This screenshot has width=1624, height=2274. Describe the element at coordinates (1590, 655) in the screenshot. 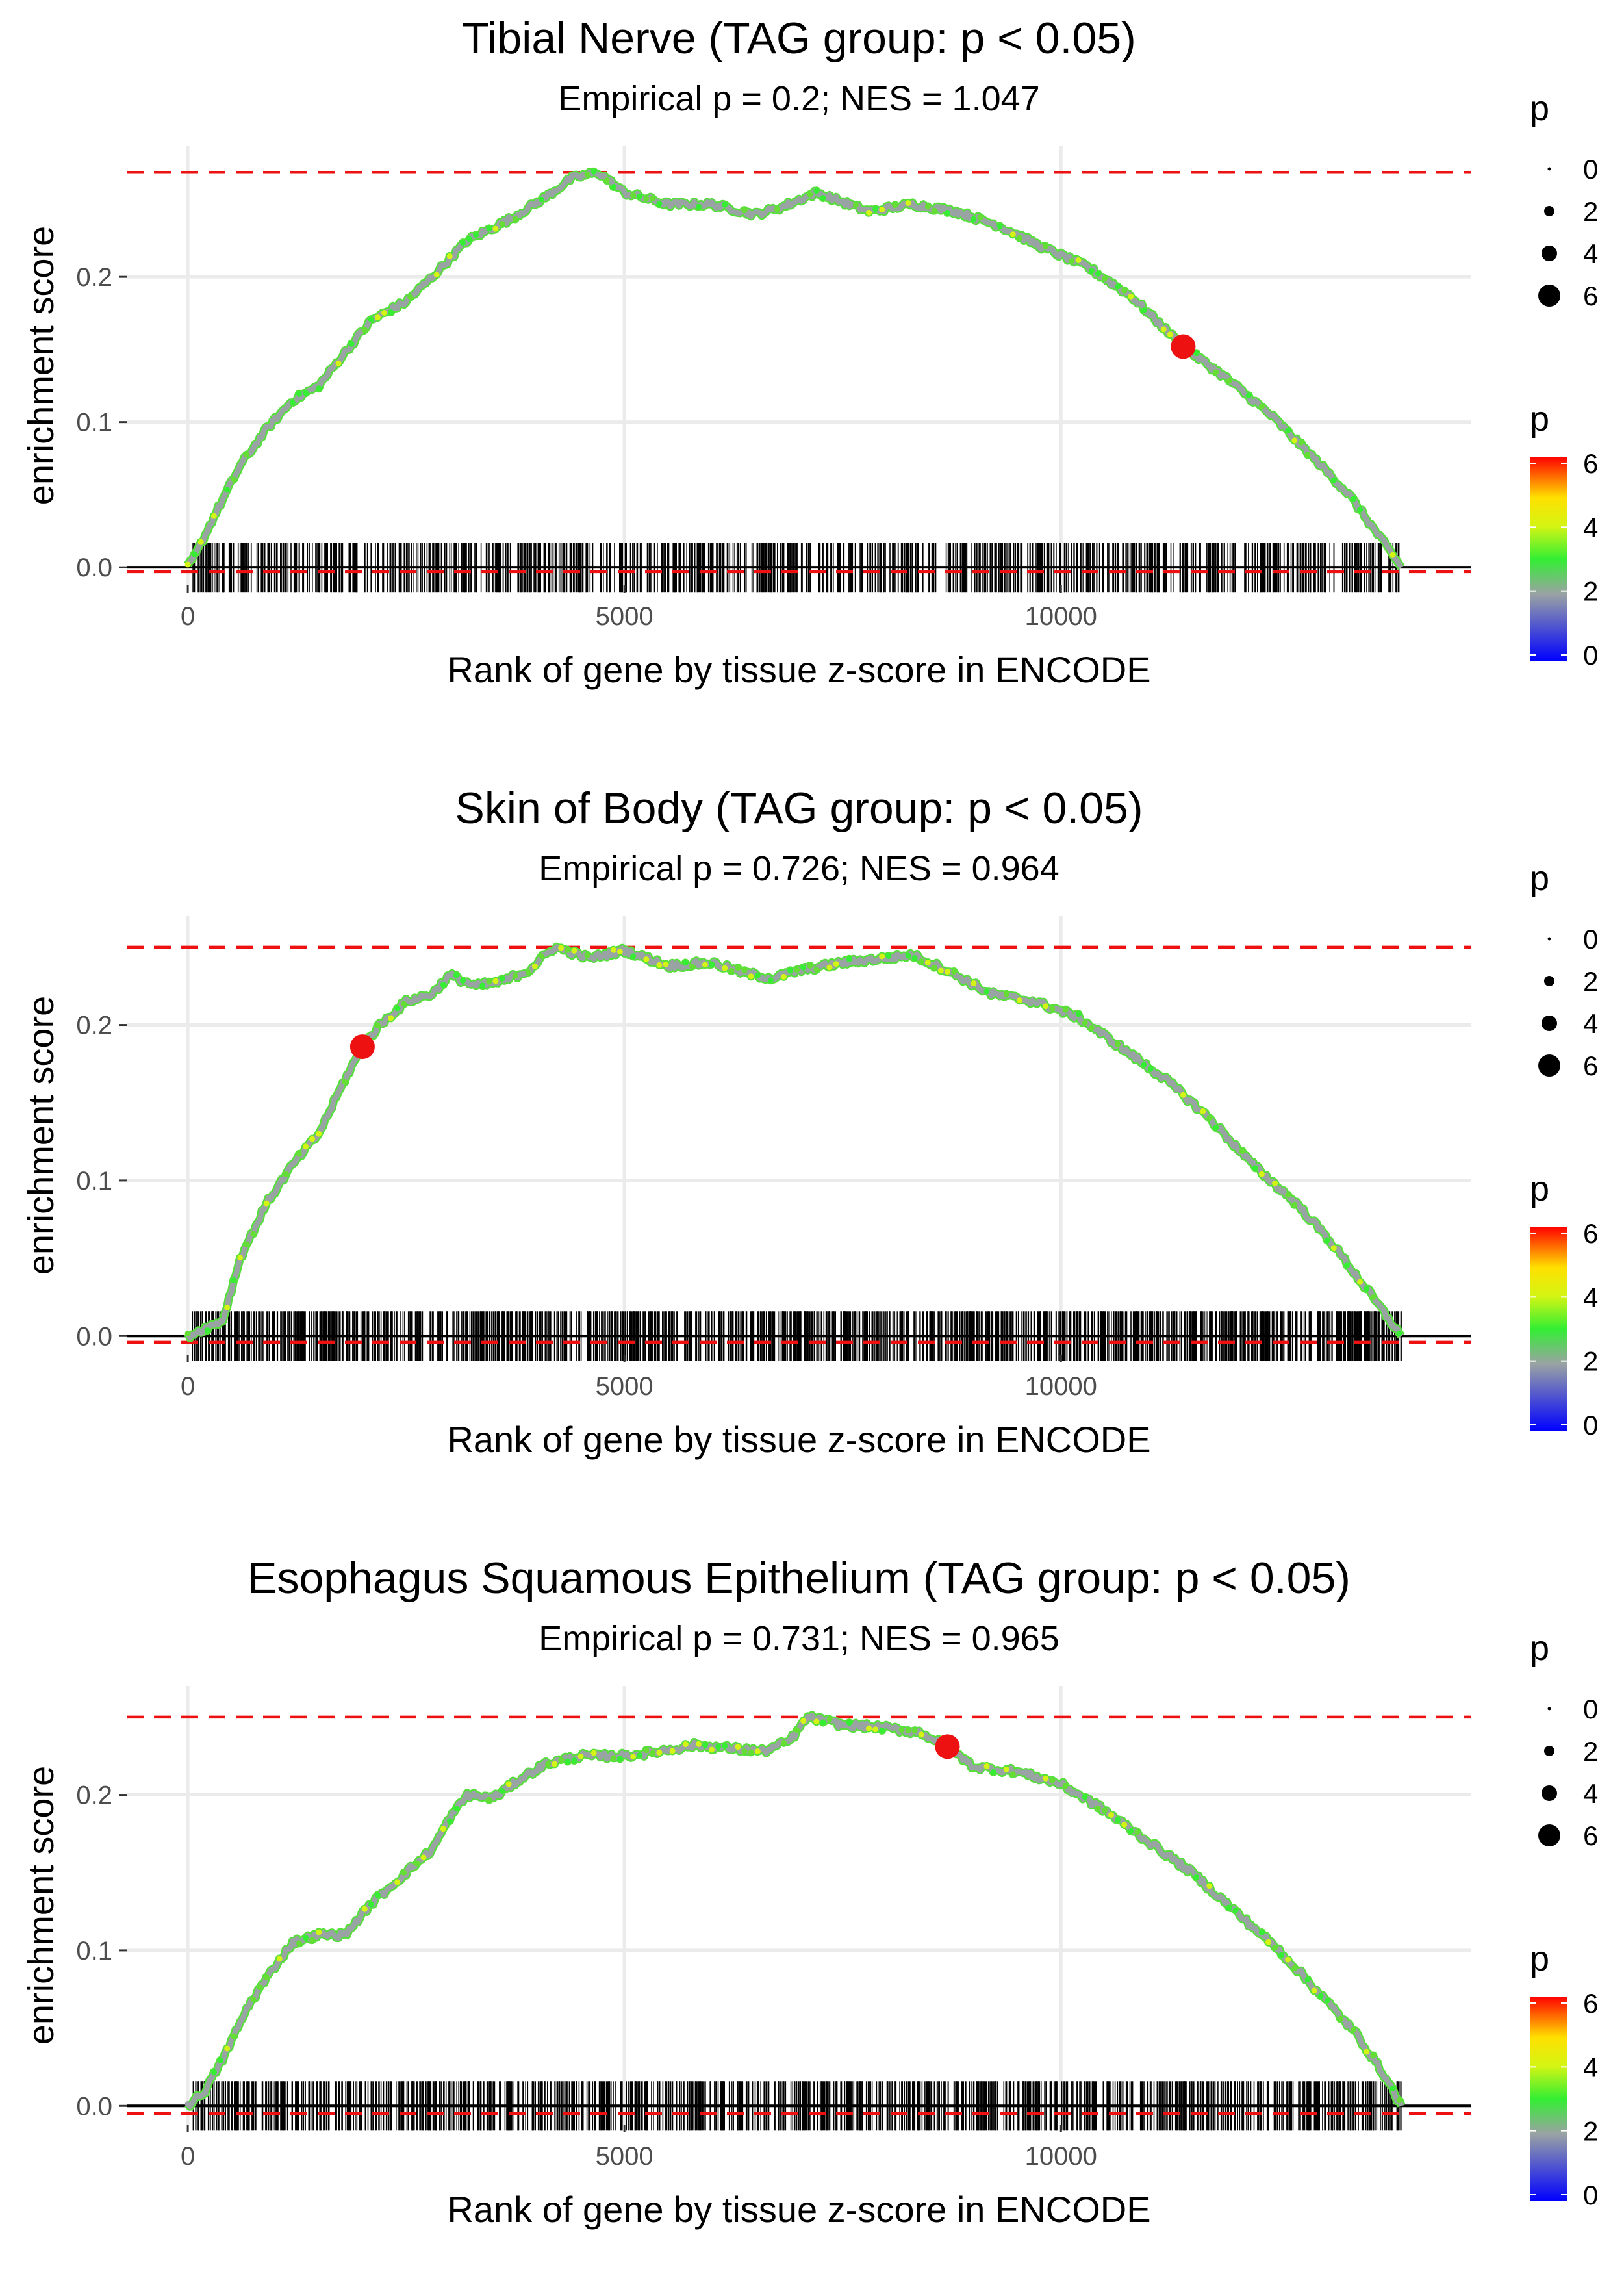

I see `color-legend-label: 0` at that location.